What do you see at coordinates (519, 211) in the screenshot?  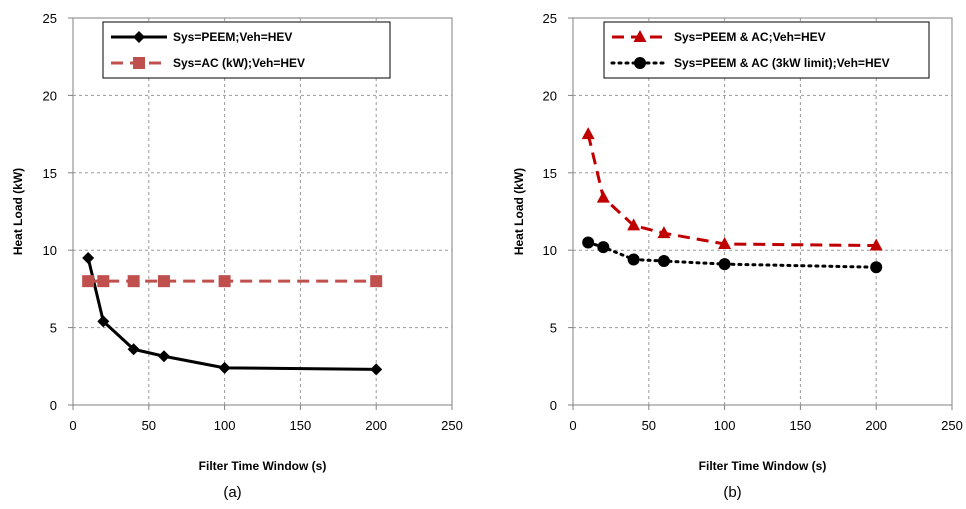 I see `chart-b-y-axis-label: Heat Load (kW)` at bounding box center [519, 211].